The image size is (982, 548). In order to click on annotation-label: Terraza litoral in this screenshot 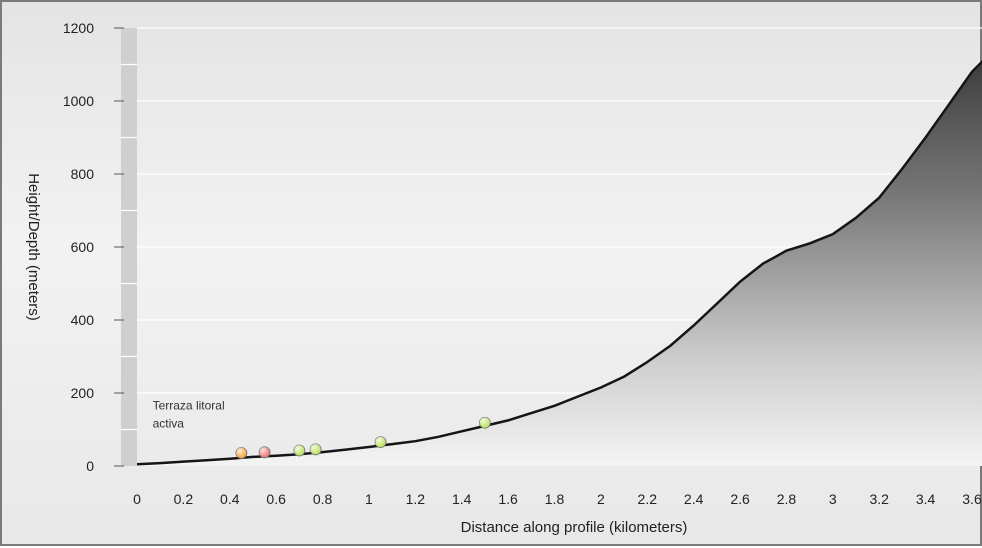, I will do `click(189, 405)`.